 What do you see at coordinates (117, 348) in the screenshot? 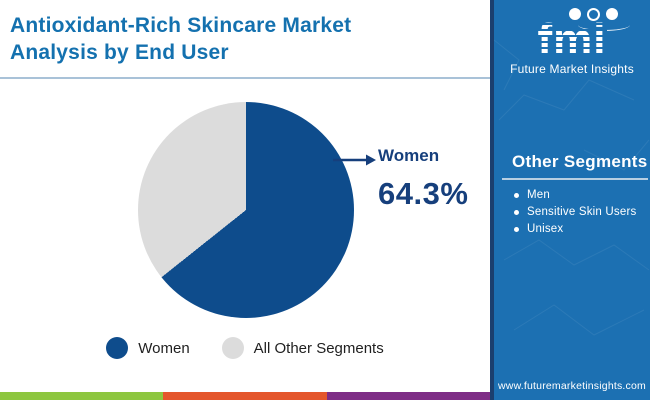
I see `legend-dot-women` at bounding box center [117, 348].